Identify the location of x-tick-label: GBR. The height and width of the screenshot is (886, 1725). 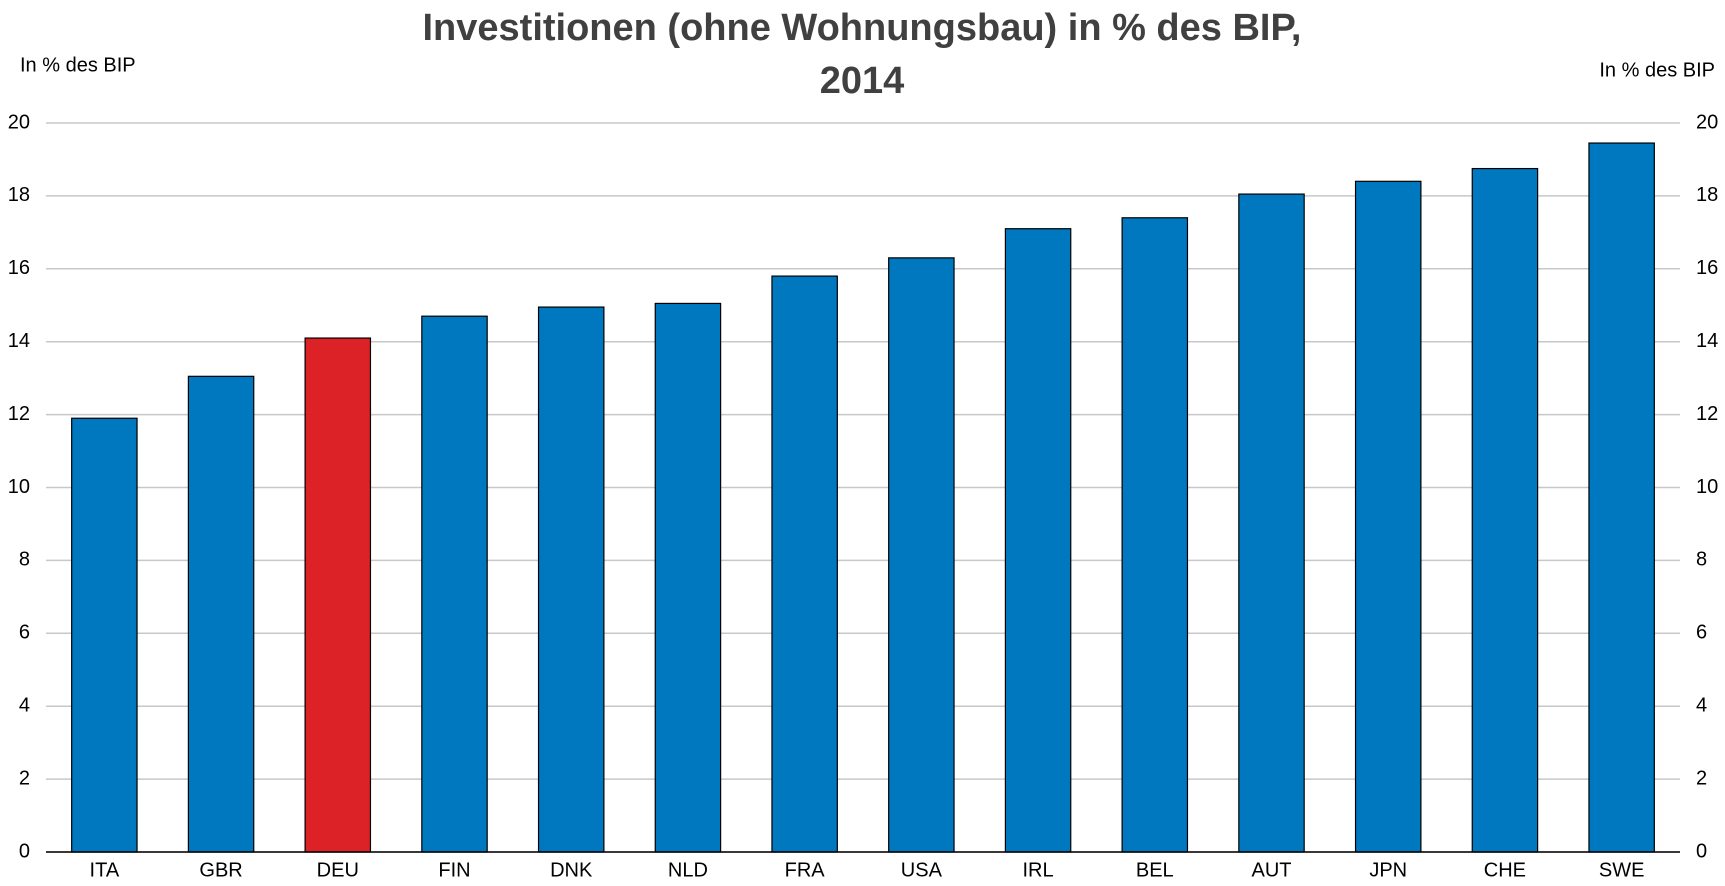
(220, 870).